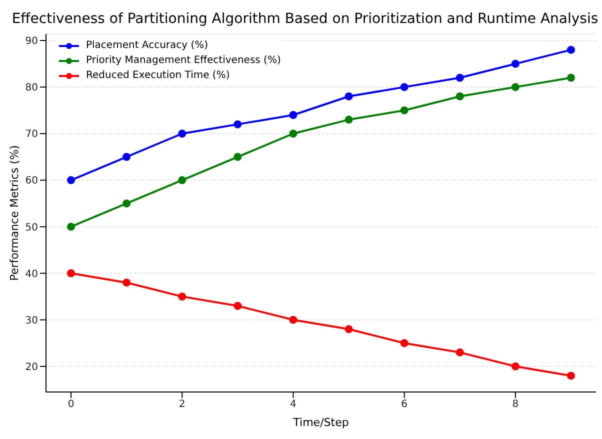 The height and width of the screenshot is (439, 602). What do you see at coordinates (404, 404) in the screenshot?
I see `x-tick-label: 6` at bounding box center [404, 404].